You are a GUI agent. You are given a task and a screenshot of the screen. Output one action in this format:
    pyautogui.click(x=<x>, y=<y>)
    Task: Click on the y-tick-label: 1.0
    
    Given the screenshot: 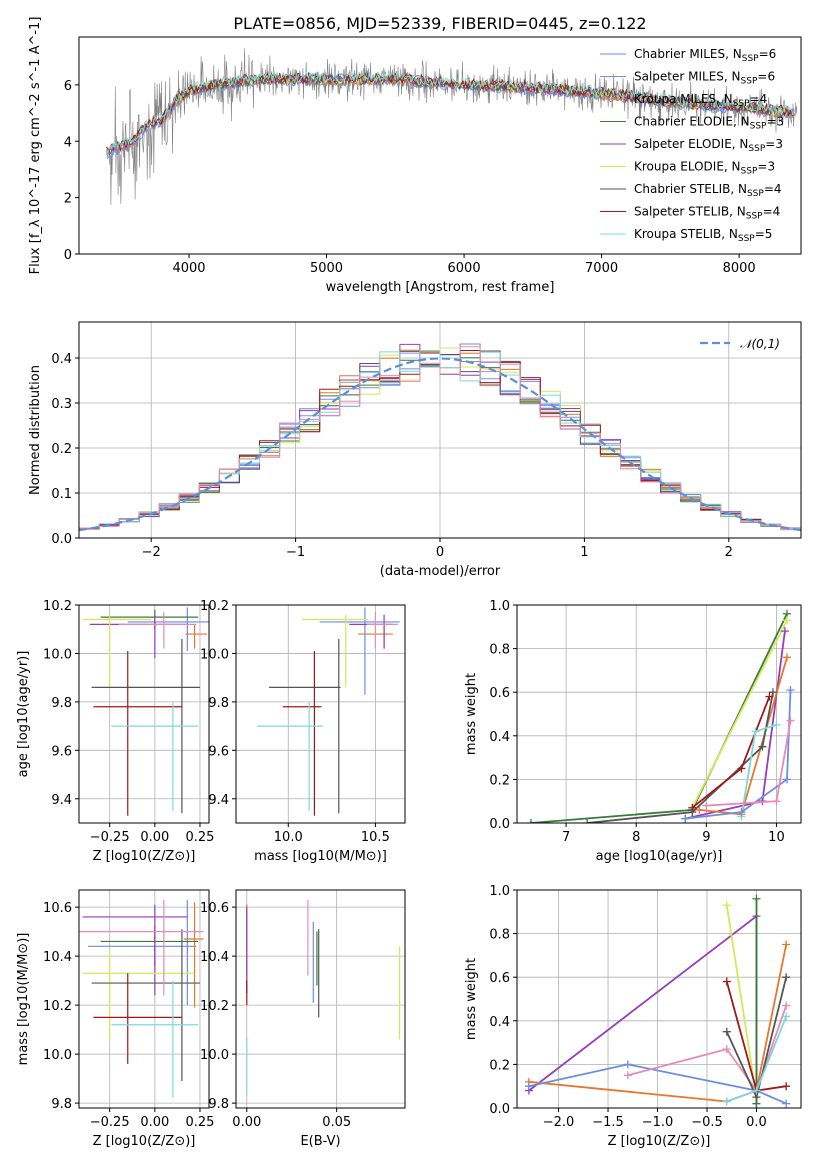 What is the action you would take?
    pyautogui.click(x=499, y=891)
    